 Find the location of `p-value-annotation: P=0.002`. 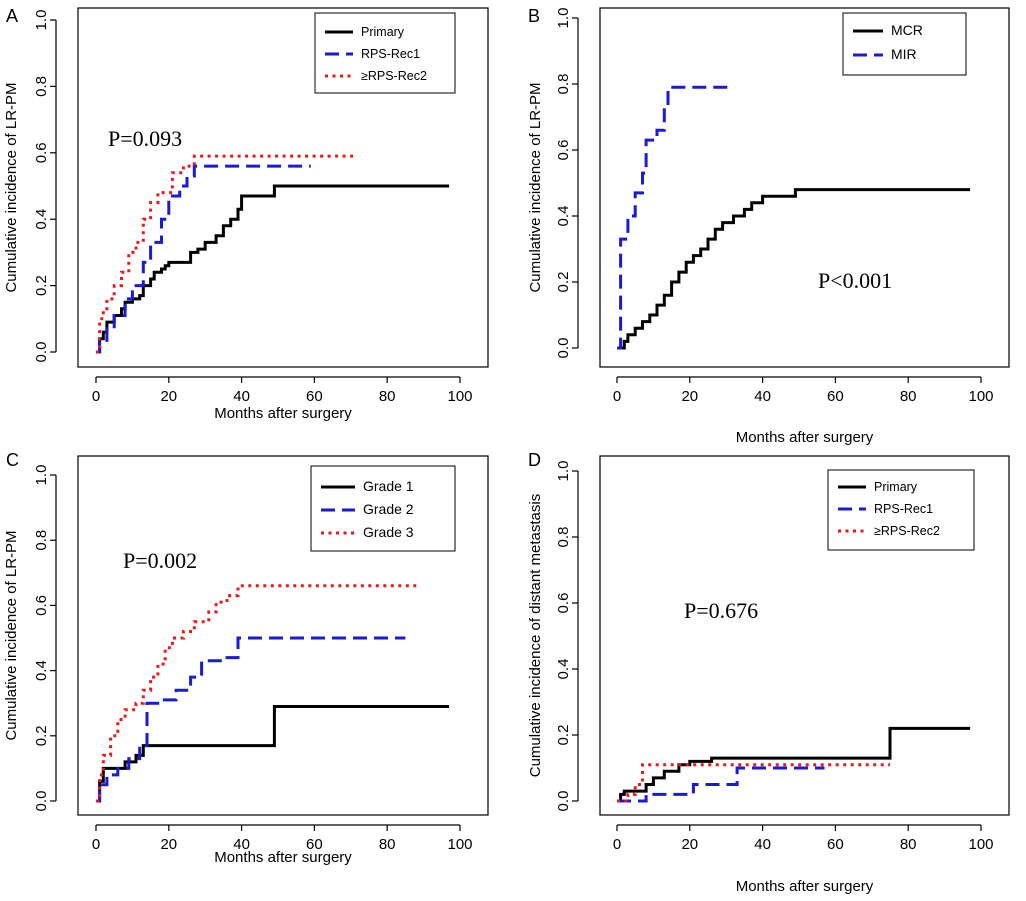

p-value-annotation: P=0.002 is located at coordinates (160, 560).